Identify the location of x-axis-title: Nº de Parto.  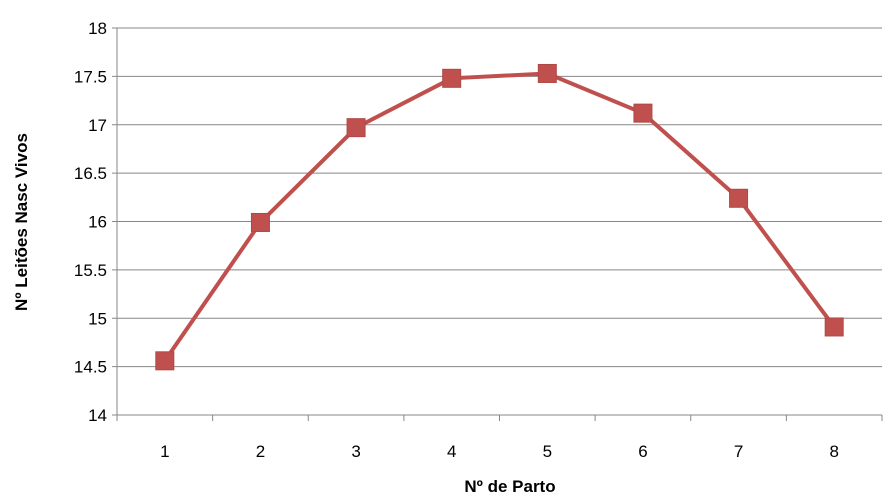
(509, 486).